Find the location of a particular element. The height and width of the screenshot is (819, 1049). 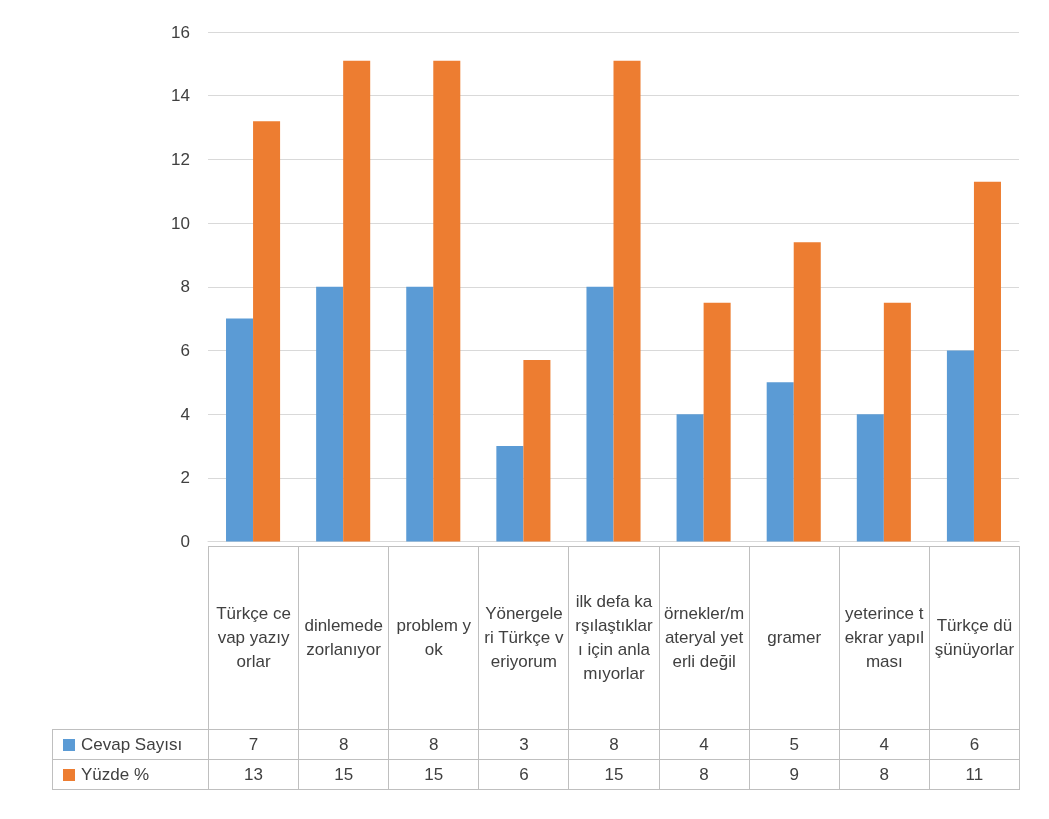

data-label: 7 is located at coordinates (254, 744).